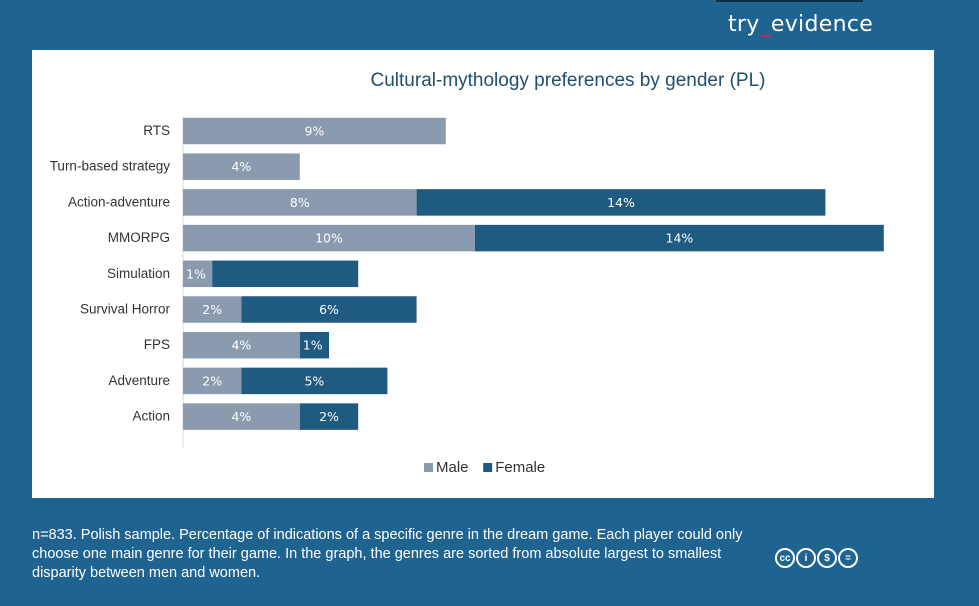 The width and height of the screenshot is (979, 606). I want to click on category-label: Adventure, so click(139, 380).